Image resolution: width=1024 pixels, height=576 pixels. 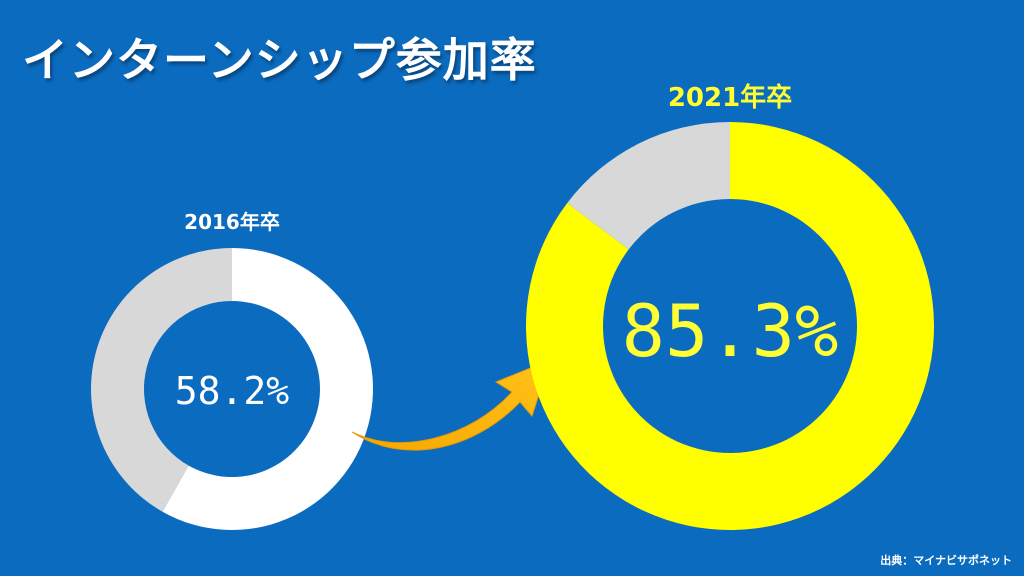 I want to click on source-note: 出典：マイナビサポネット, so click(x=946, y=560).